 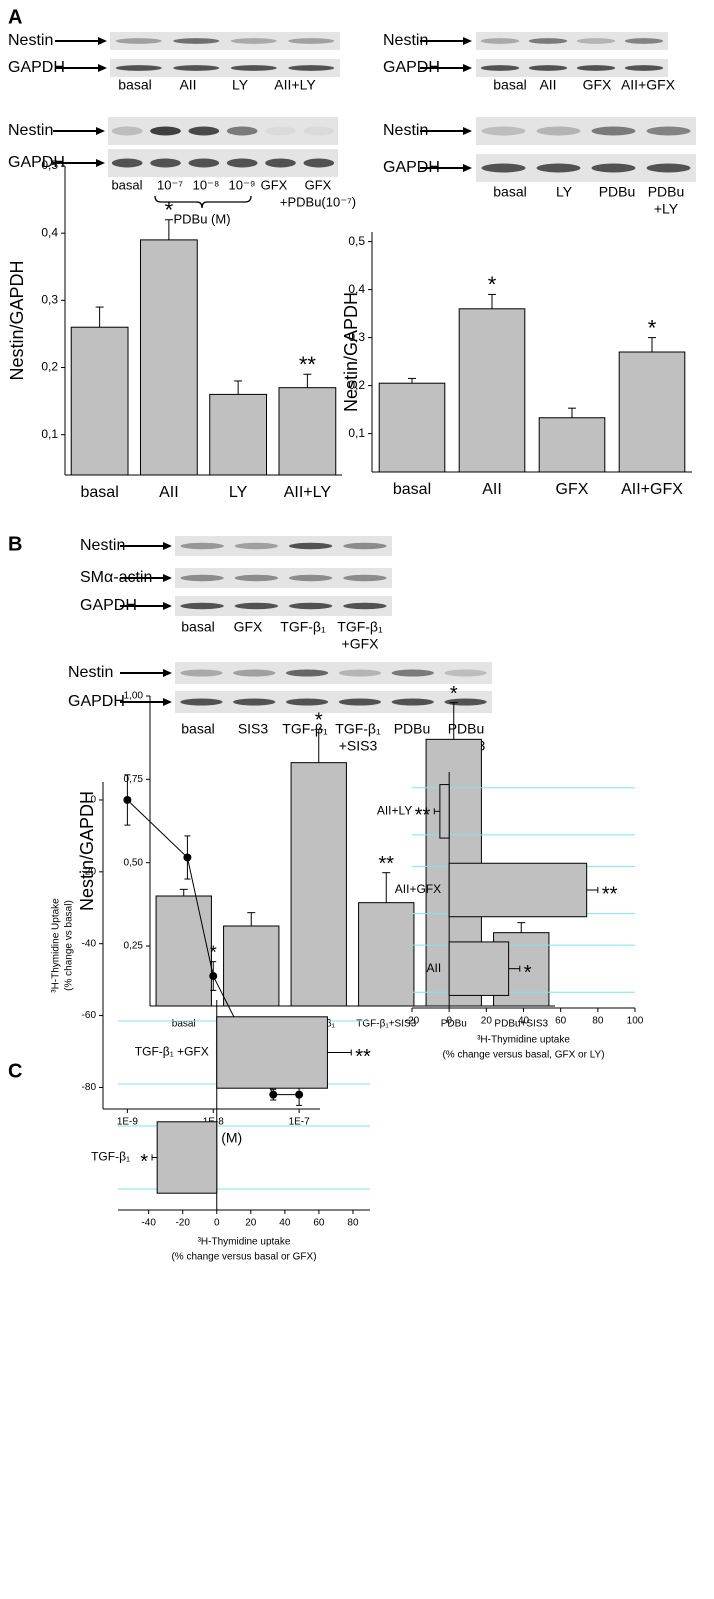 What do you see at coordinates (238, 492) in the screenshot?
I see `category-label: LY` at bounding box center [238, 492].